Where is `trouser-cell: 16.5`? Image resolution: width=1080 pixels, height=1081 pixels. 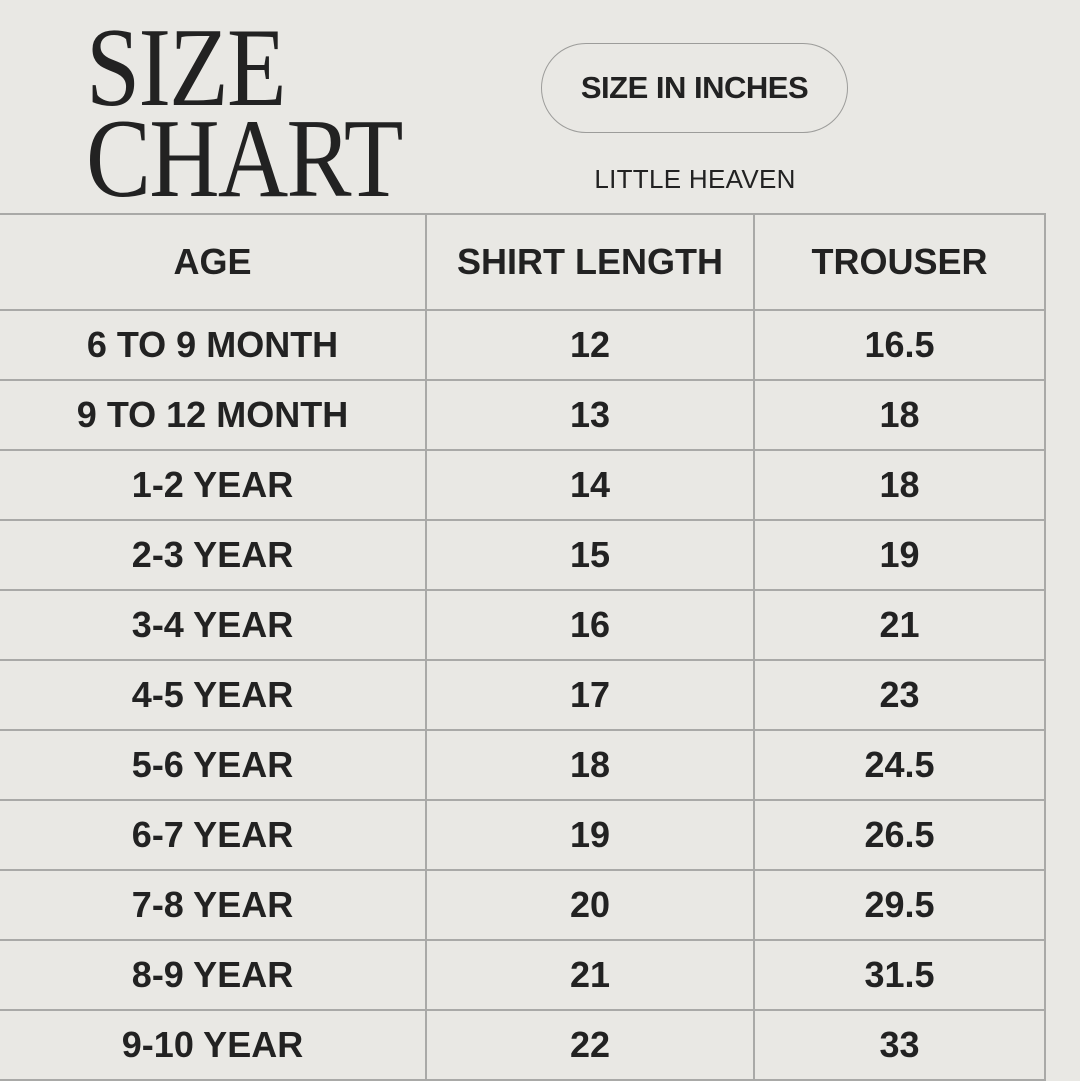 trouser-cell: 16.5 is located at coordinates (899, 345).